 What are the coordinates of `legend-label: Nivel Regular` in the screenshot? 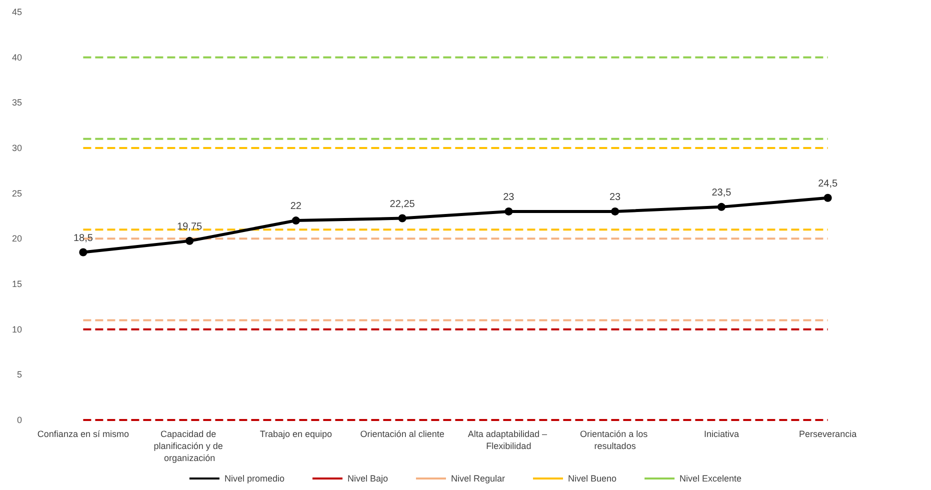 It's located at (478, 479).